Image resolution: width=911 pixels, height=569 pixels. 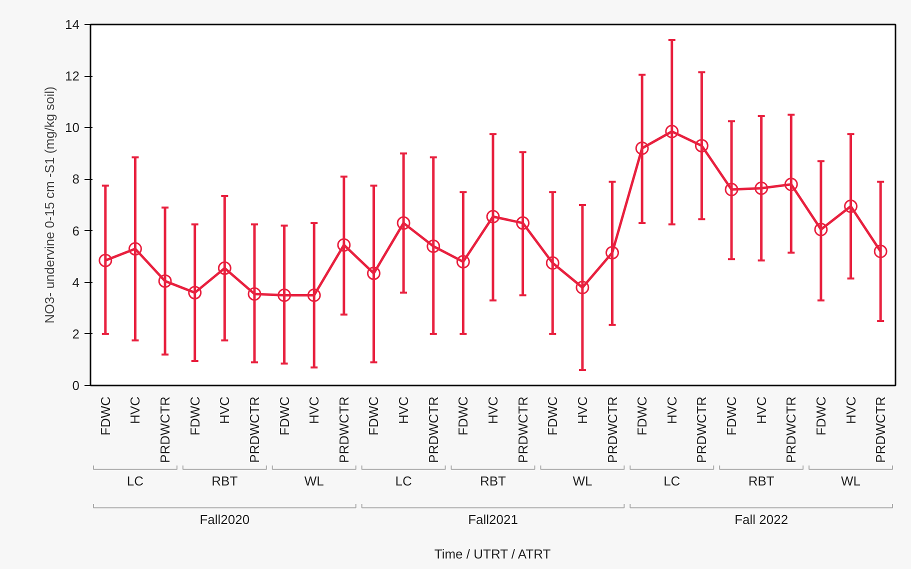 What do you see at coordinates (76, 282) in the screenshot?
I see `y-tick-label: 4` at bounding box center [76, 282].